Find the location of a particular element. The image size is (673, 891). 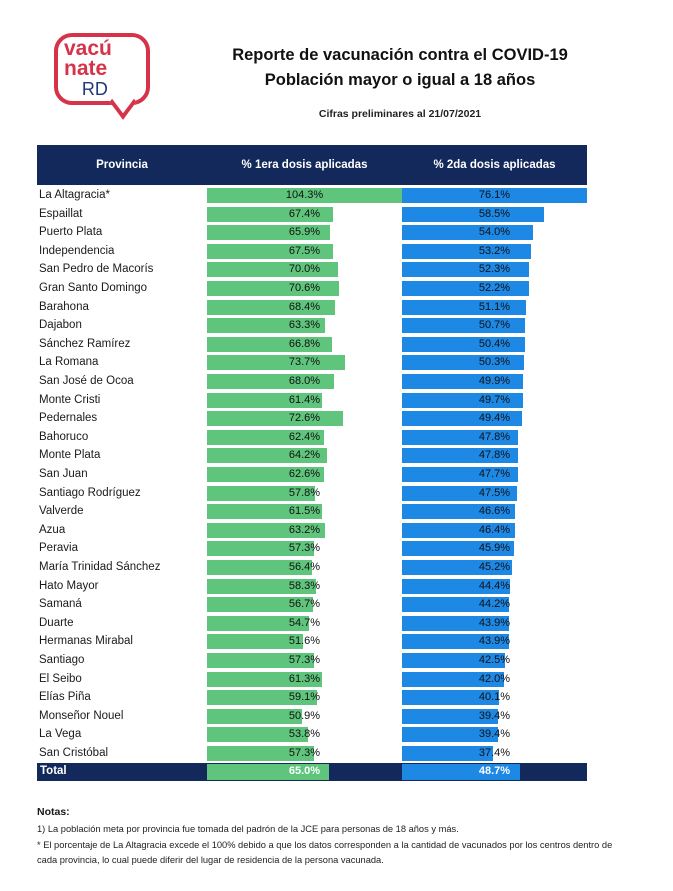

province-name: El Seibo is located at coordinates (60, 678).